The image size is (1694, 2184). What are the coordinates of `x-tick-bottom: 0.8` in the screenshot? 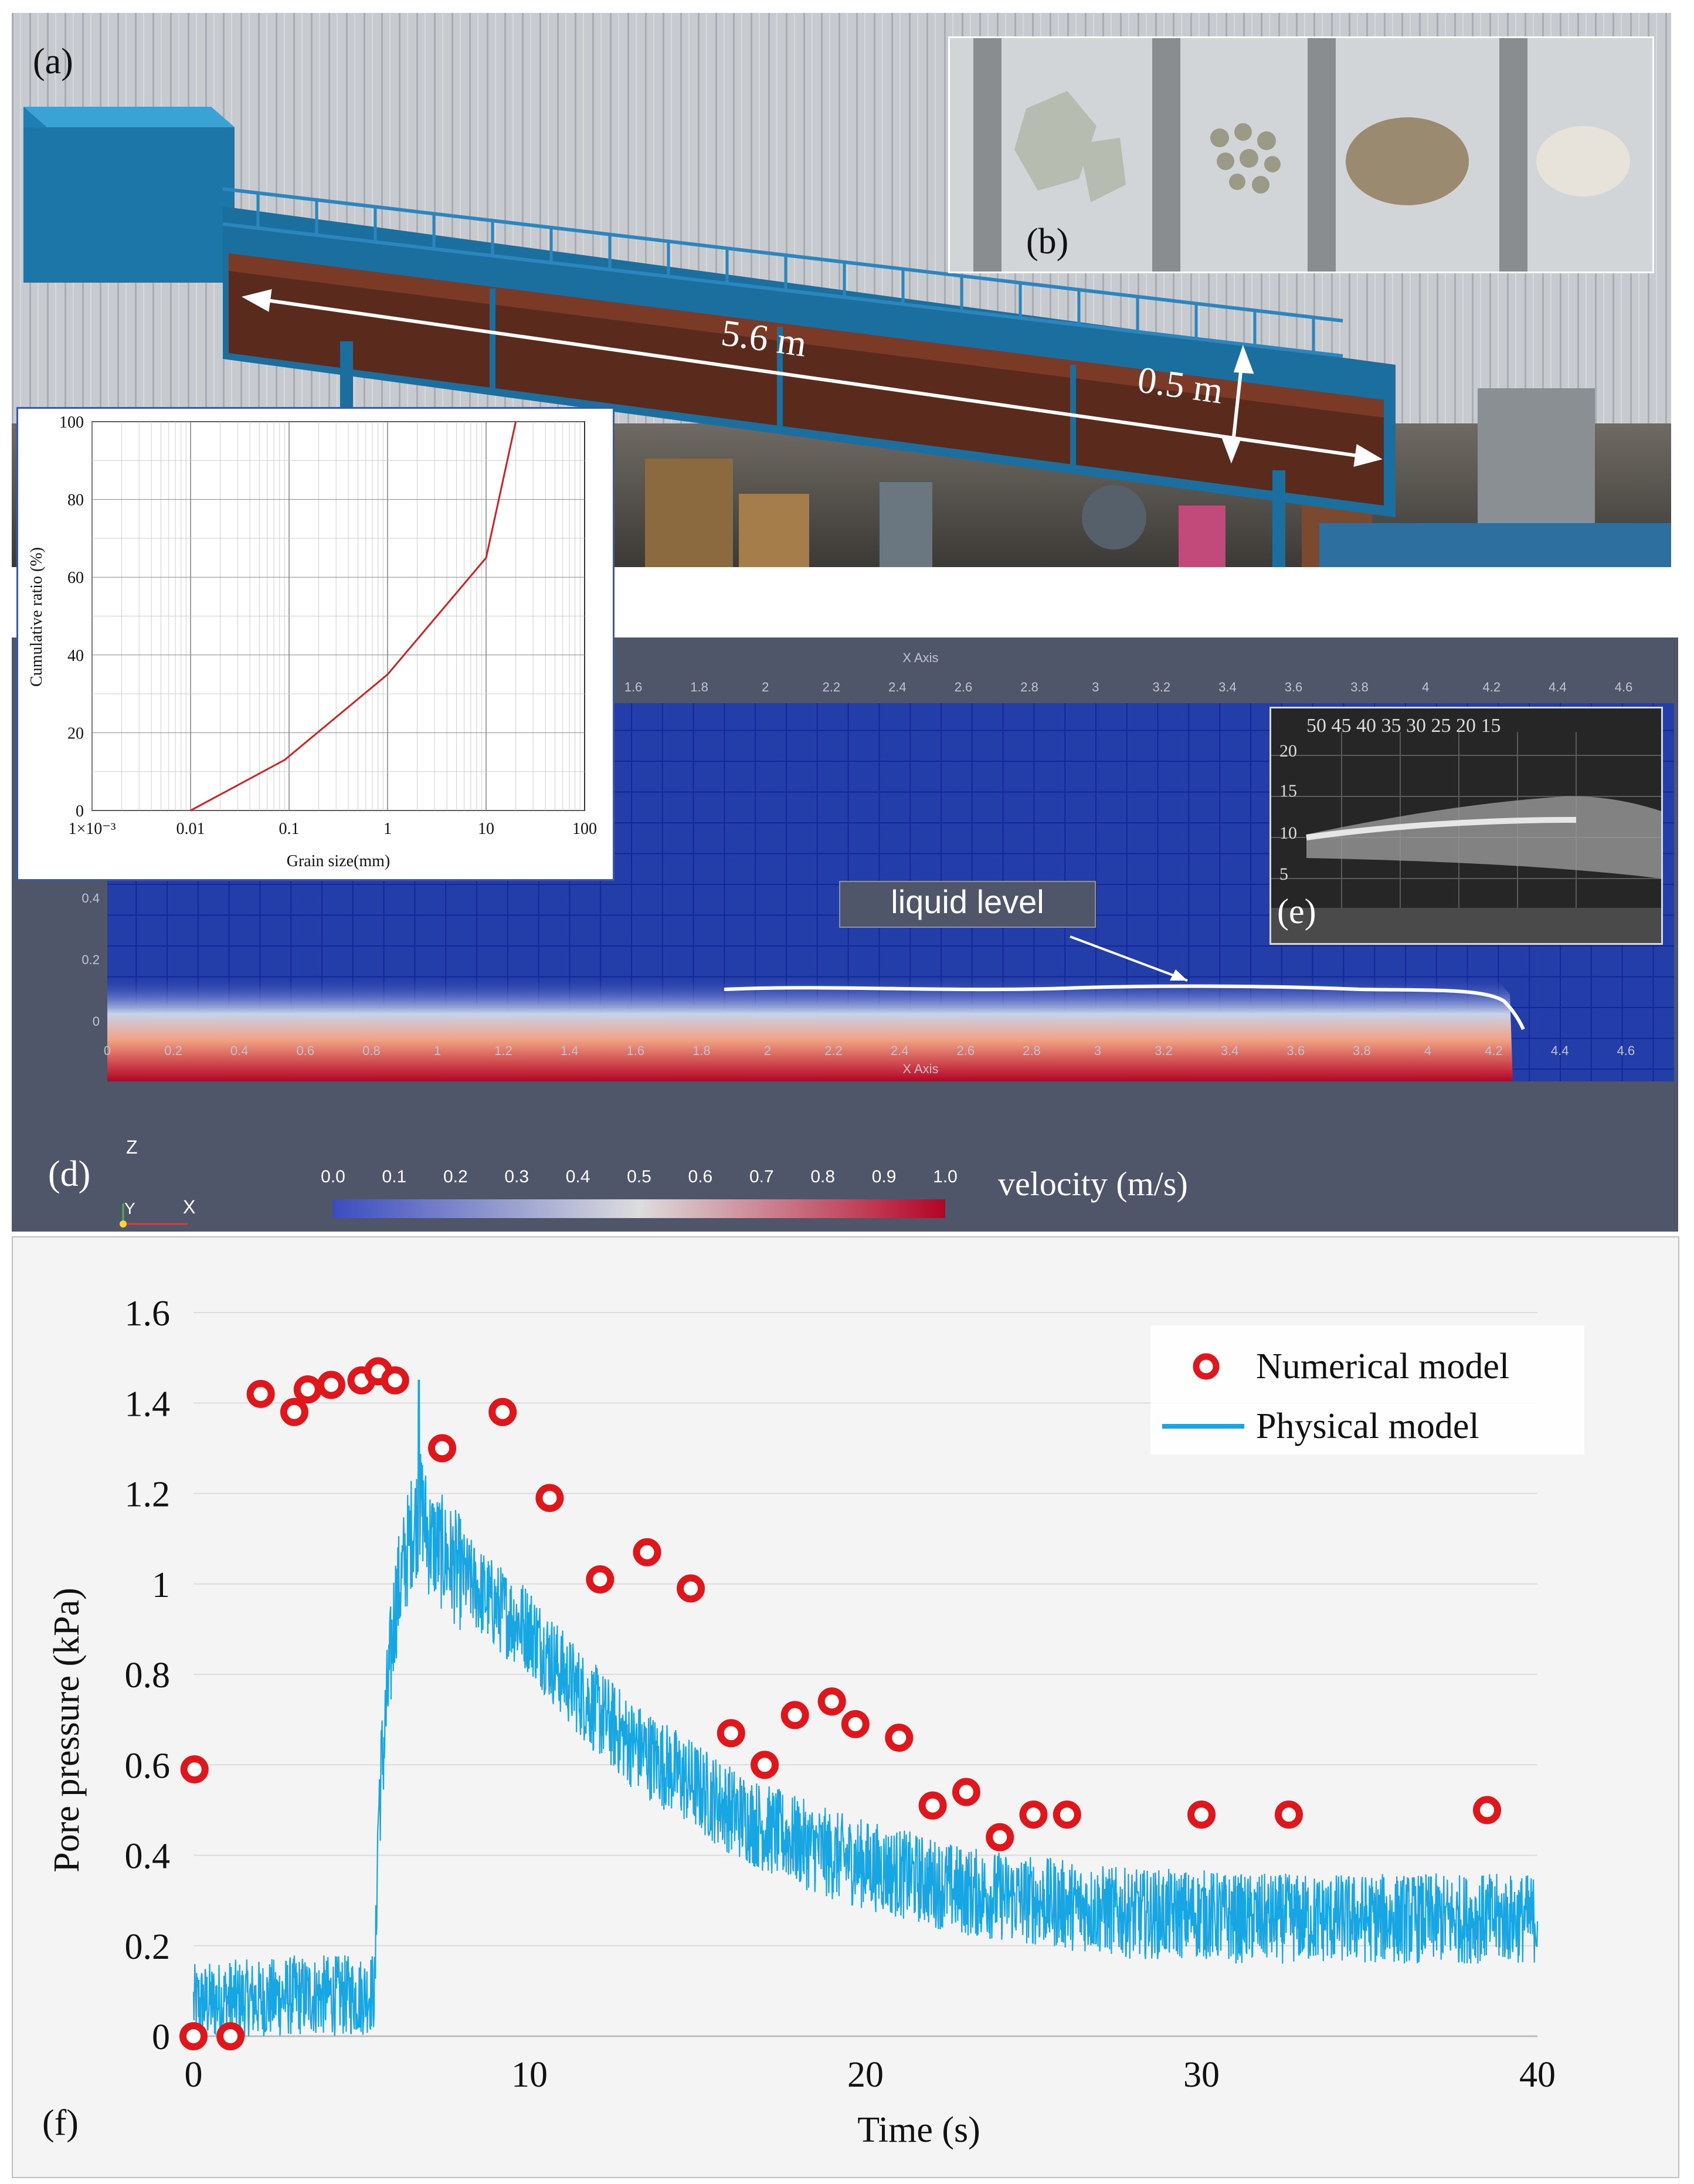 It's located at (371, 1050).